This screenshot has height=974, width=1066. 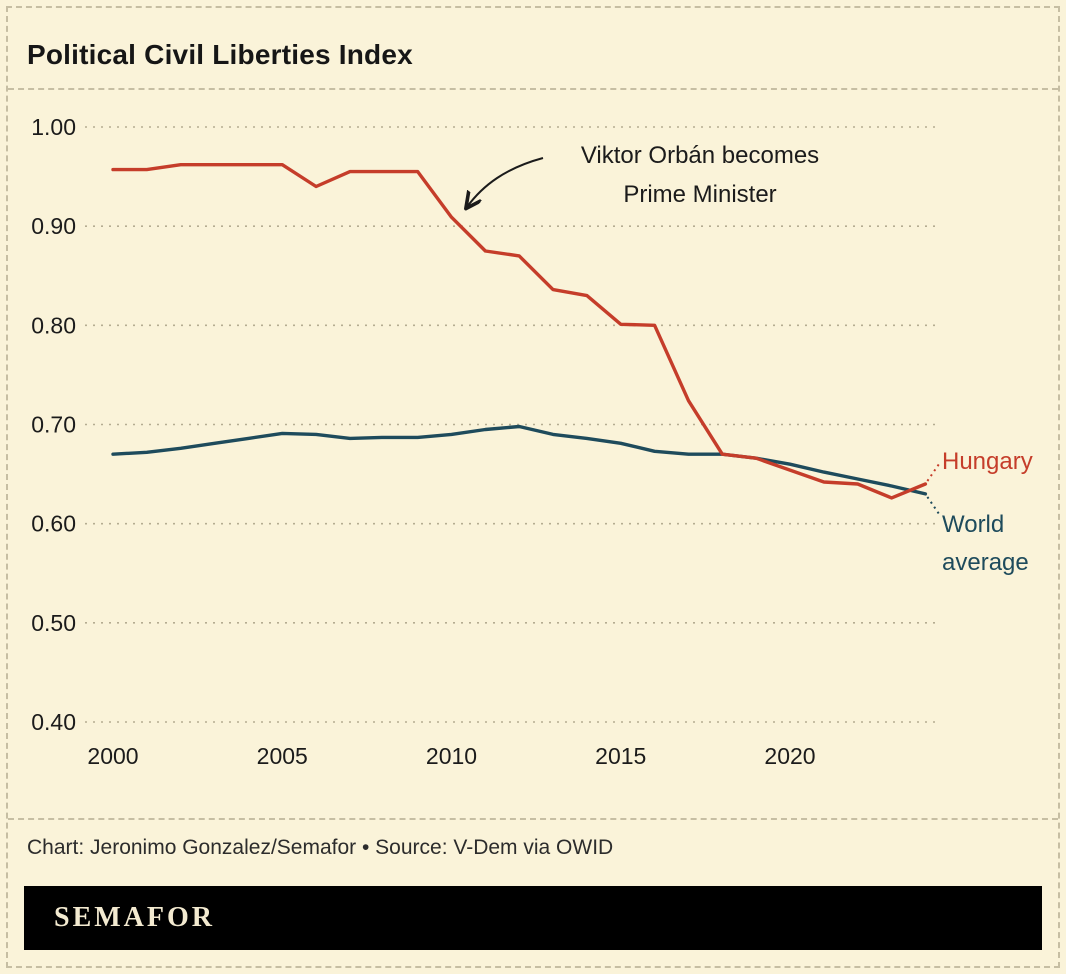 I want to click on series-label-hungary: Hungary, so click(x=987, y=461).